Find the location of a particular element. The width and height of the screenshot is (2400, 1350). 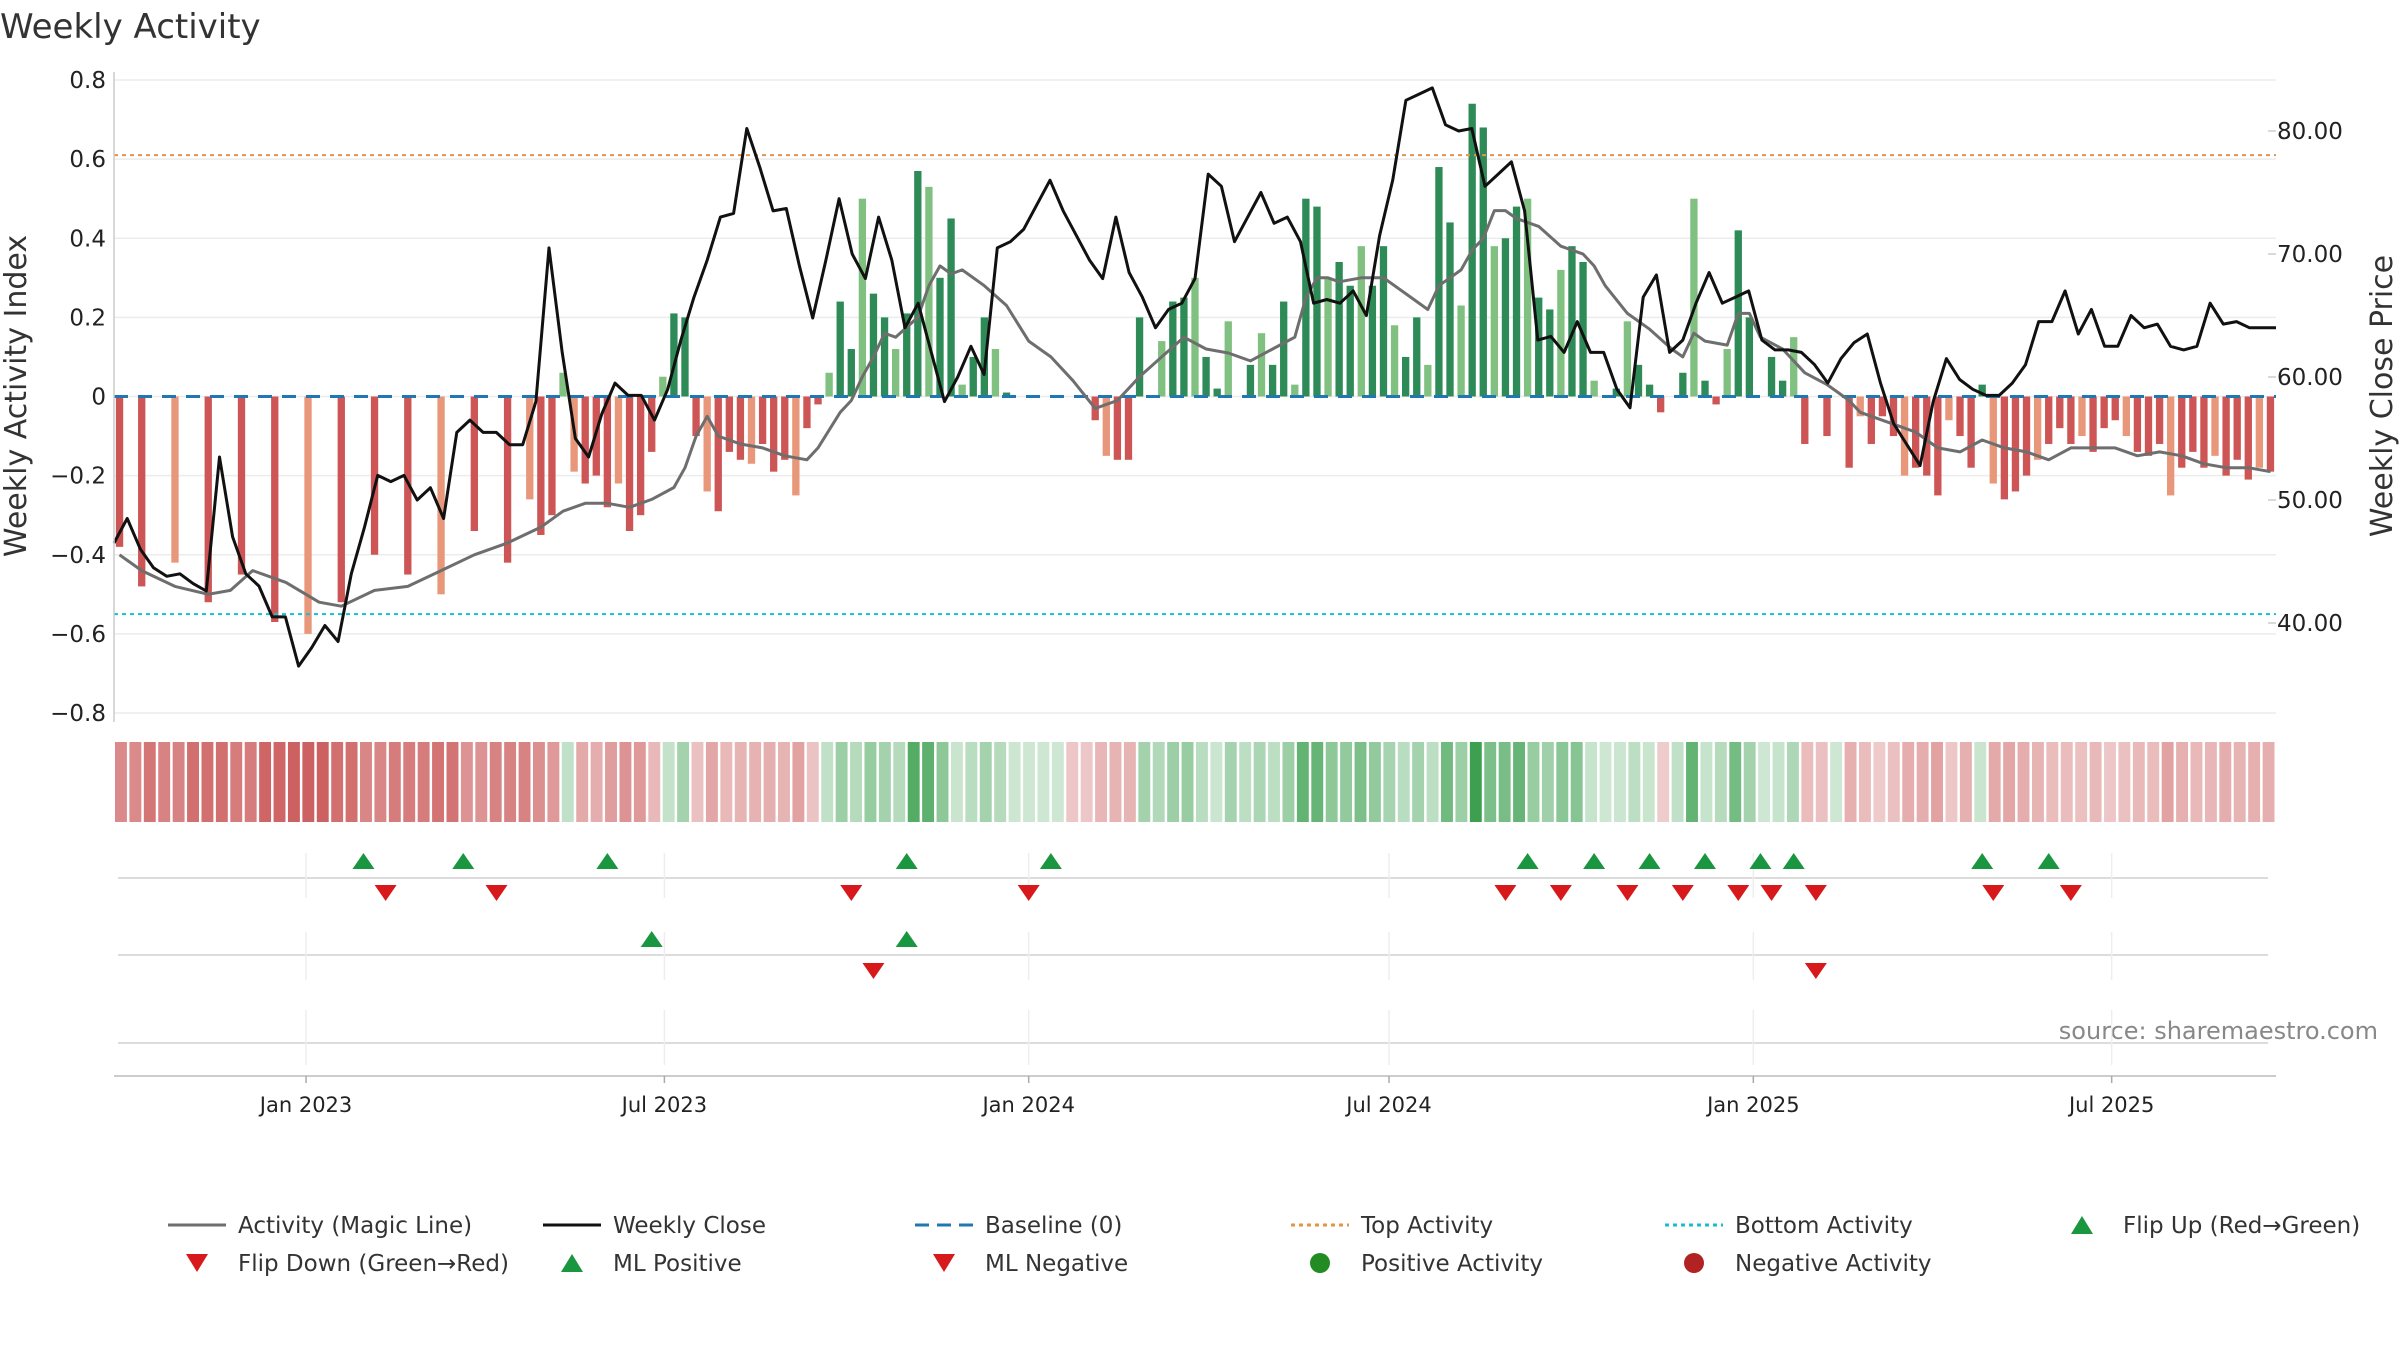

y2-tick-label: 80.00 is located at coordinates (2310, 132).